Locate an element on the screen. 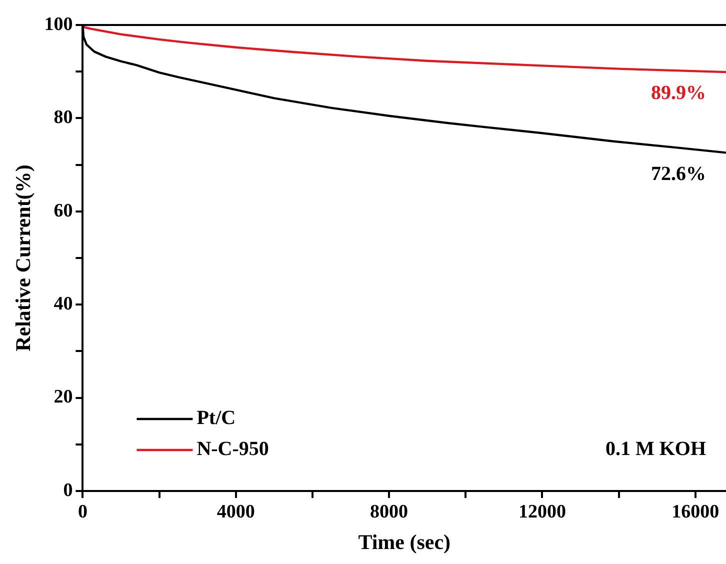  x-axis-title: Time (sec) is located at coordinates (404, 542).